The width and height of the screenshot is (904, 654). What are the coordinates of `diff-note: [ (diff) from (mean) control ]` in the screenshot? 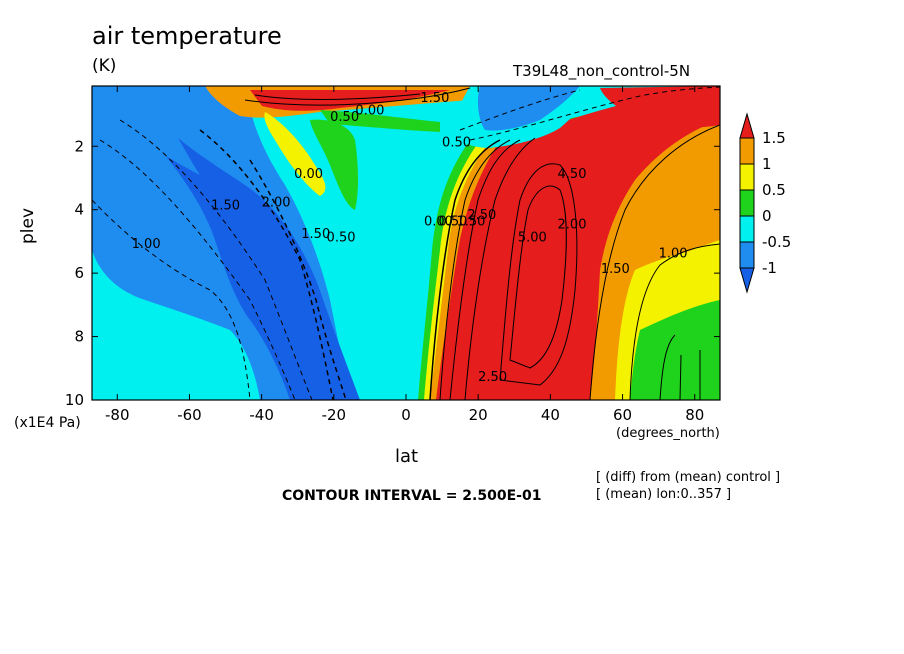 It's located at (688, 477).